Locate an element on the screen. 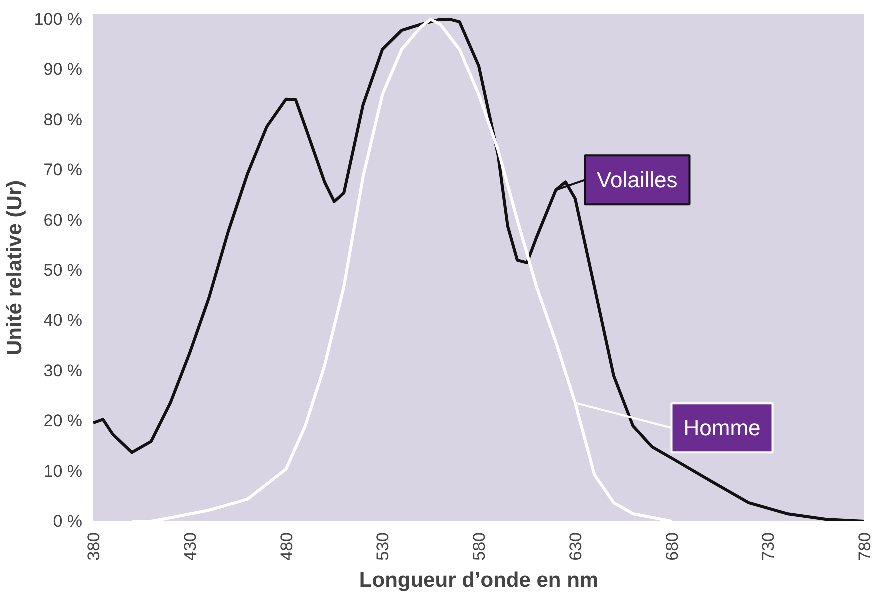 This screenshot has width=889, height=594. y-tick-label: 80 % is located at coordinates (63, 120).